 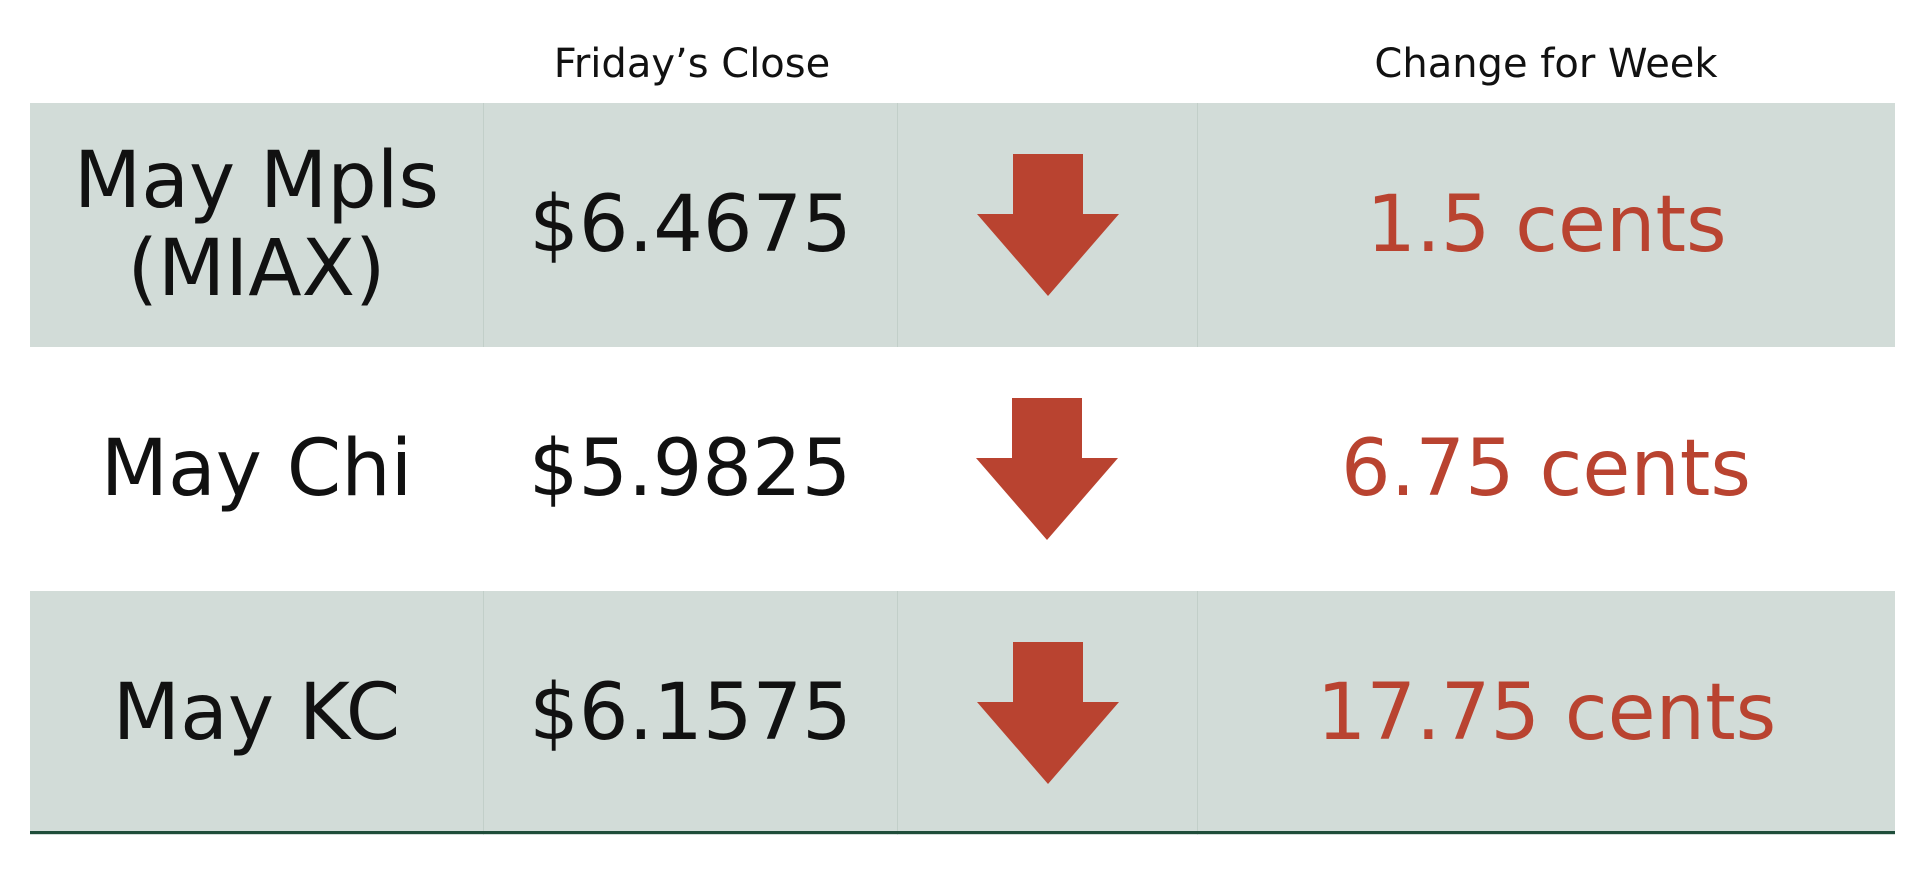 What do you see at coordinates (1546, 713) in the screenshot?
I see `weekly-change-value: 17.75 cents` at bounding box center [1546, 713].